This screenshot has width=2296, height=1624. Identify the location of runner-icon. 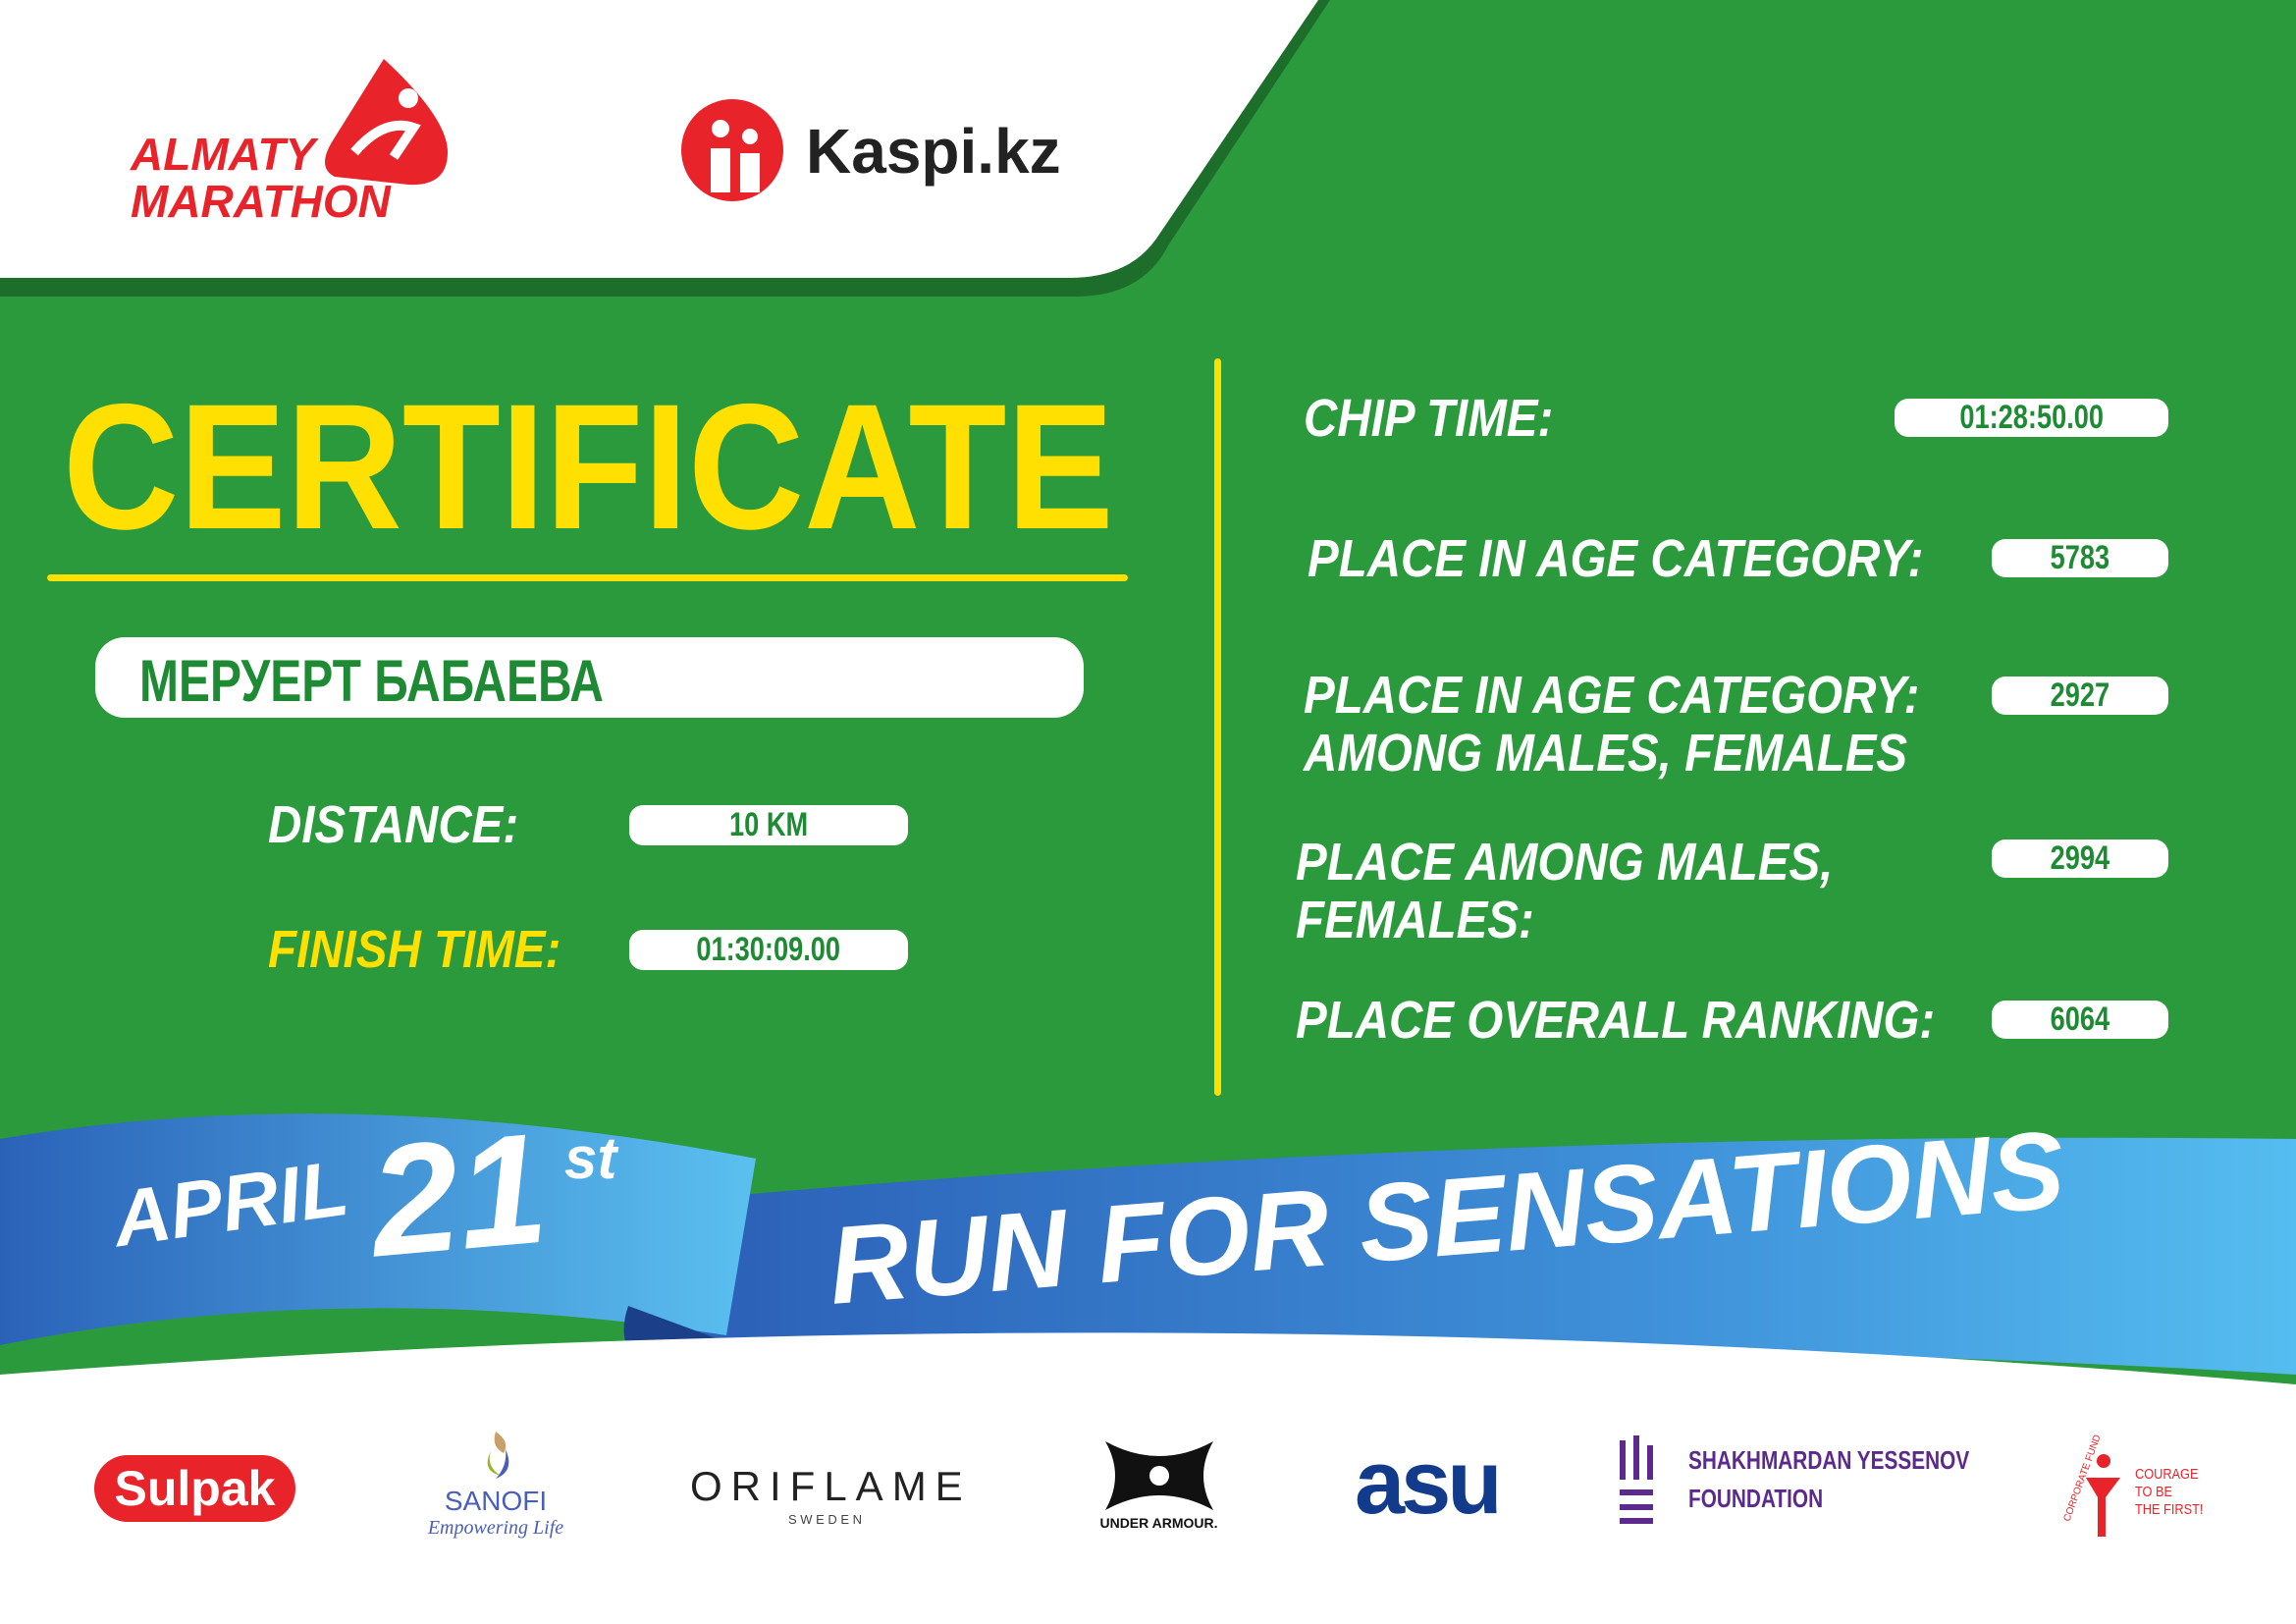
(2103, 1495).